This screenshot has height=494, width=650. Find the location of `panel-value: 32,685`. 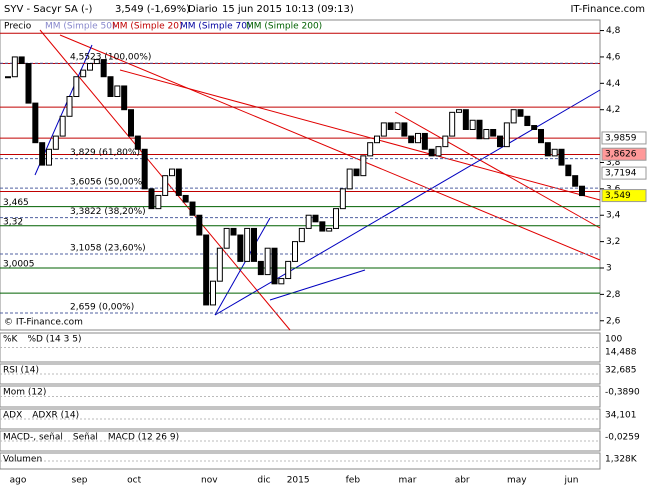

panel-value: 32,685 is located at coordinates (621, 371).